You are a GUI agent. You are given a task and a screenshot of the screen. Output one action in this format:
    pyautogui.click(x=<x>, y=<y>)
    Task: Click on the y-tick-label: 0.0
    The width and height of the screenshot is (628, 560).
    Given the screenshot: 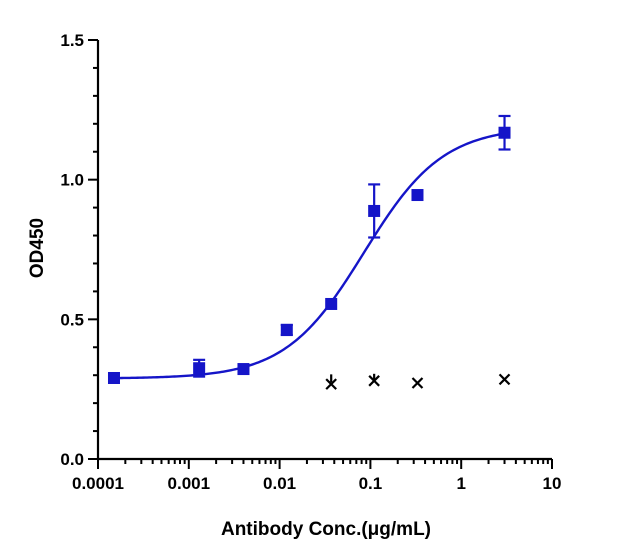 What is the action you would take?
    pyautogui.click(x=72, y=459)
    